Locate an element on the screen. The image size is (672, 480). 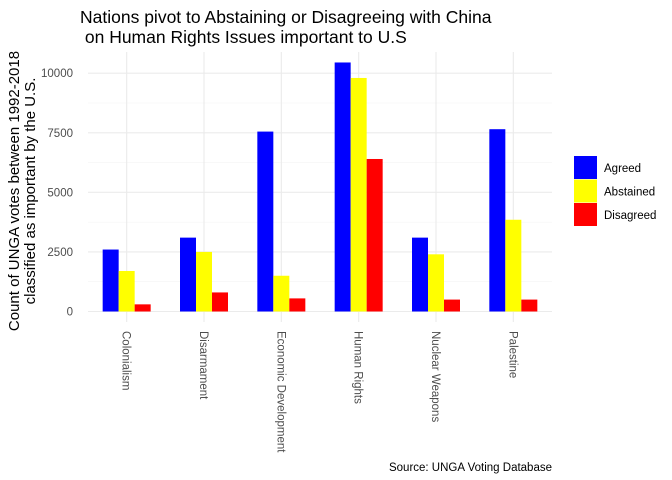
chart-title-line-2: on Human Rights Issues important to U.S is located at coordinates (243, 37).